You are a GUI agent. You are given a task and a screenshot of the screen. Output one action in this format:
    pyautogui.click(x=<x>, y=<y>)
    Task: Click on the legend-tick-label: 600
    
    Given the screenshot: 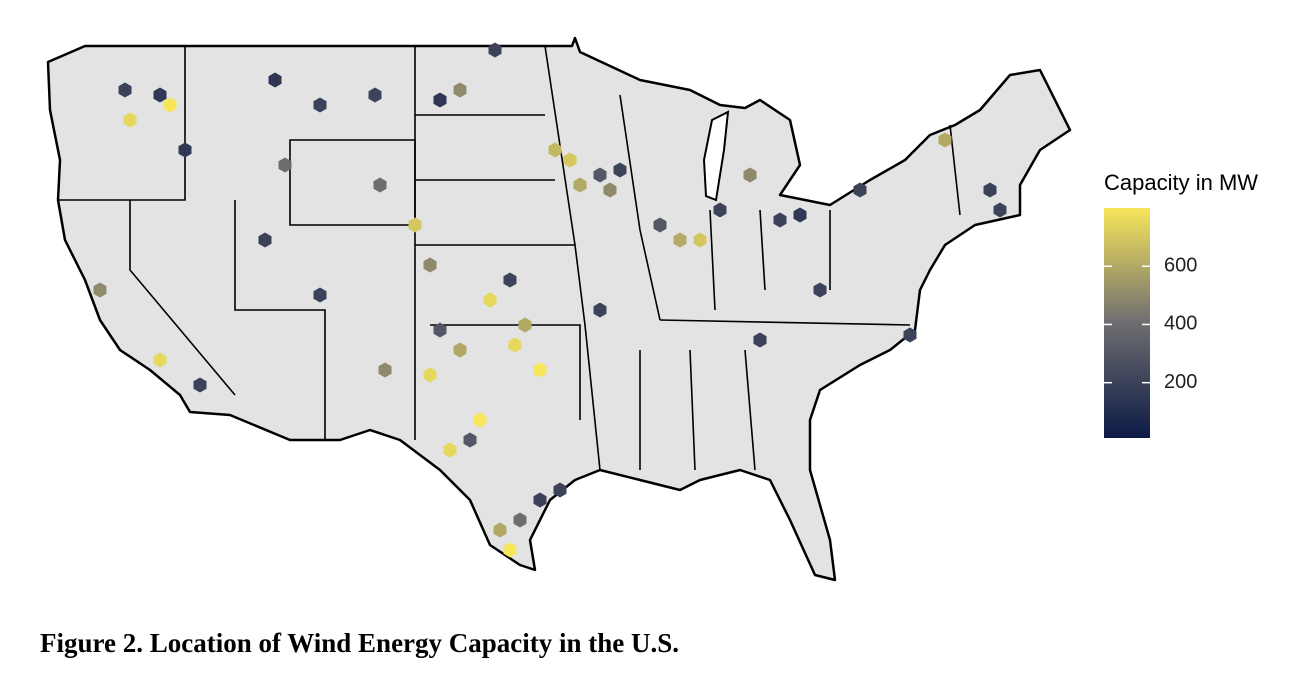 What is the action you would take?
    pyautogui.click(x=1180, y=266)
    